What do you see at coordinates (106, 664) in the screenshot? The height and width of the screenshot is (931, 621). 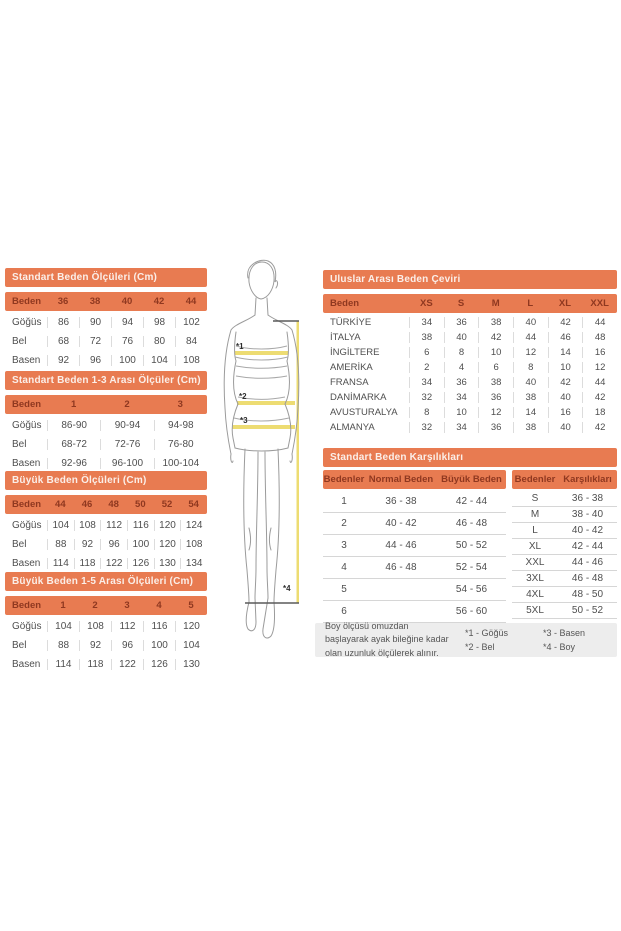 I see `table-row: Basen 114 118 122 126 130` at bounding box center [106, 664].